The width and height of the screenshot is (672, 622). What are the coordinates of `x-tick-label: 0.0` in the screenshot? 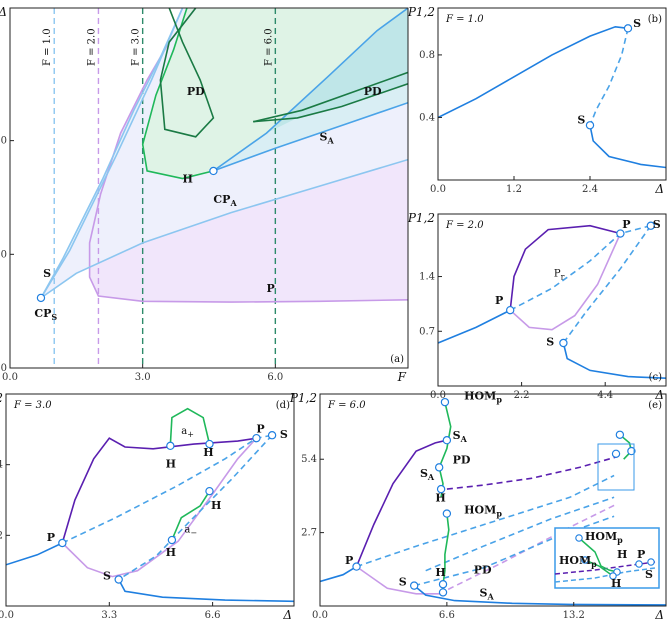 It's located at (10, 377).